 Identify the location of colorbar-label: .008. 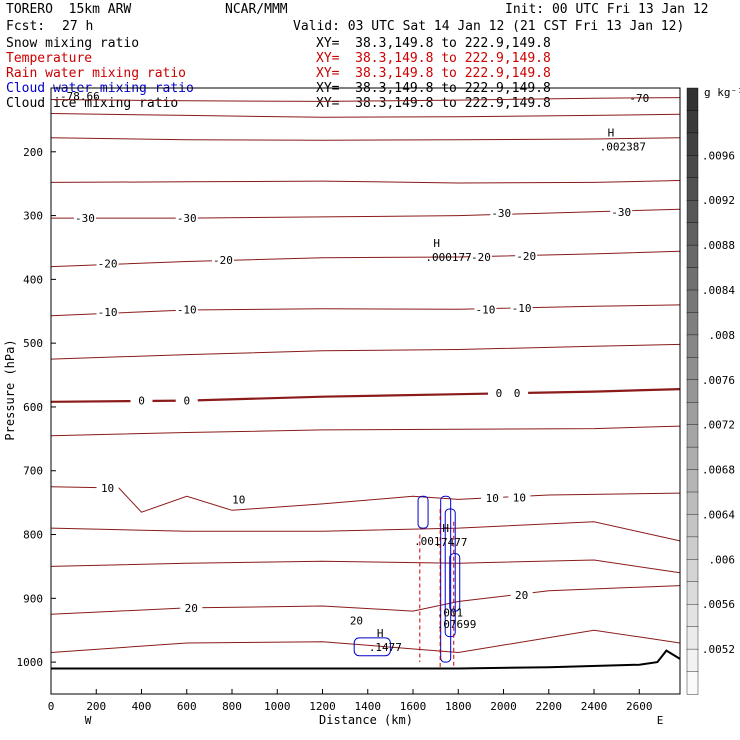
(722, 335).